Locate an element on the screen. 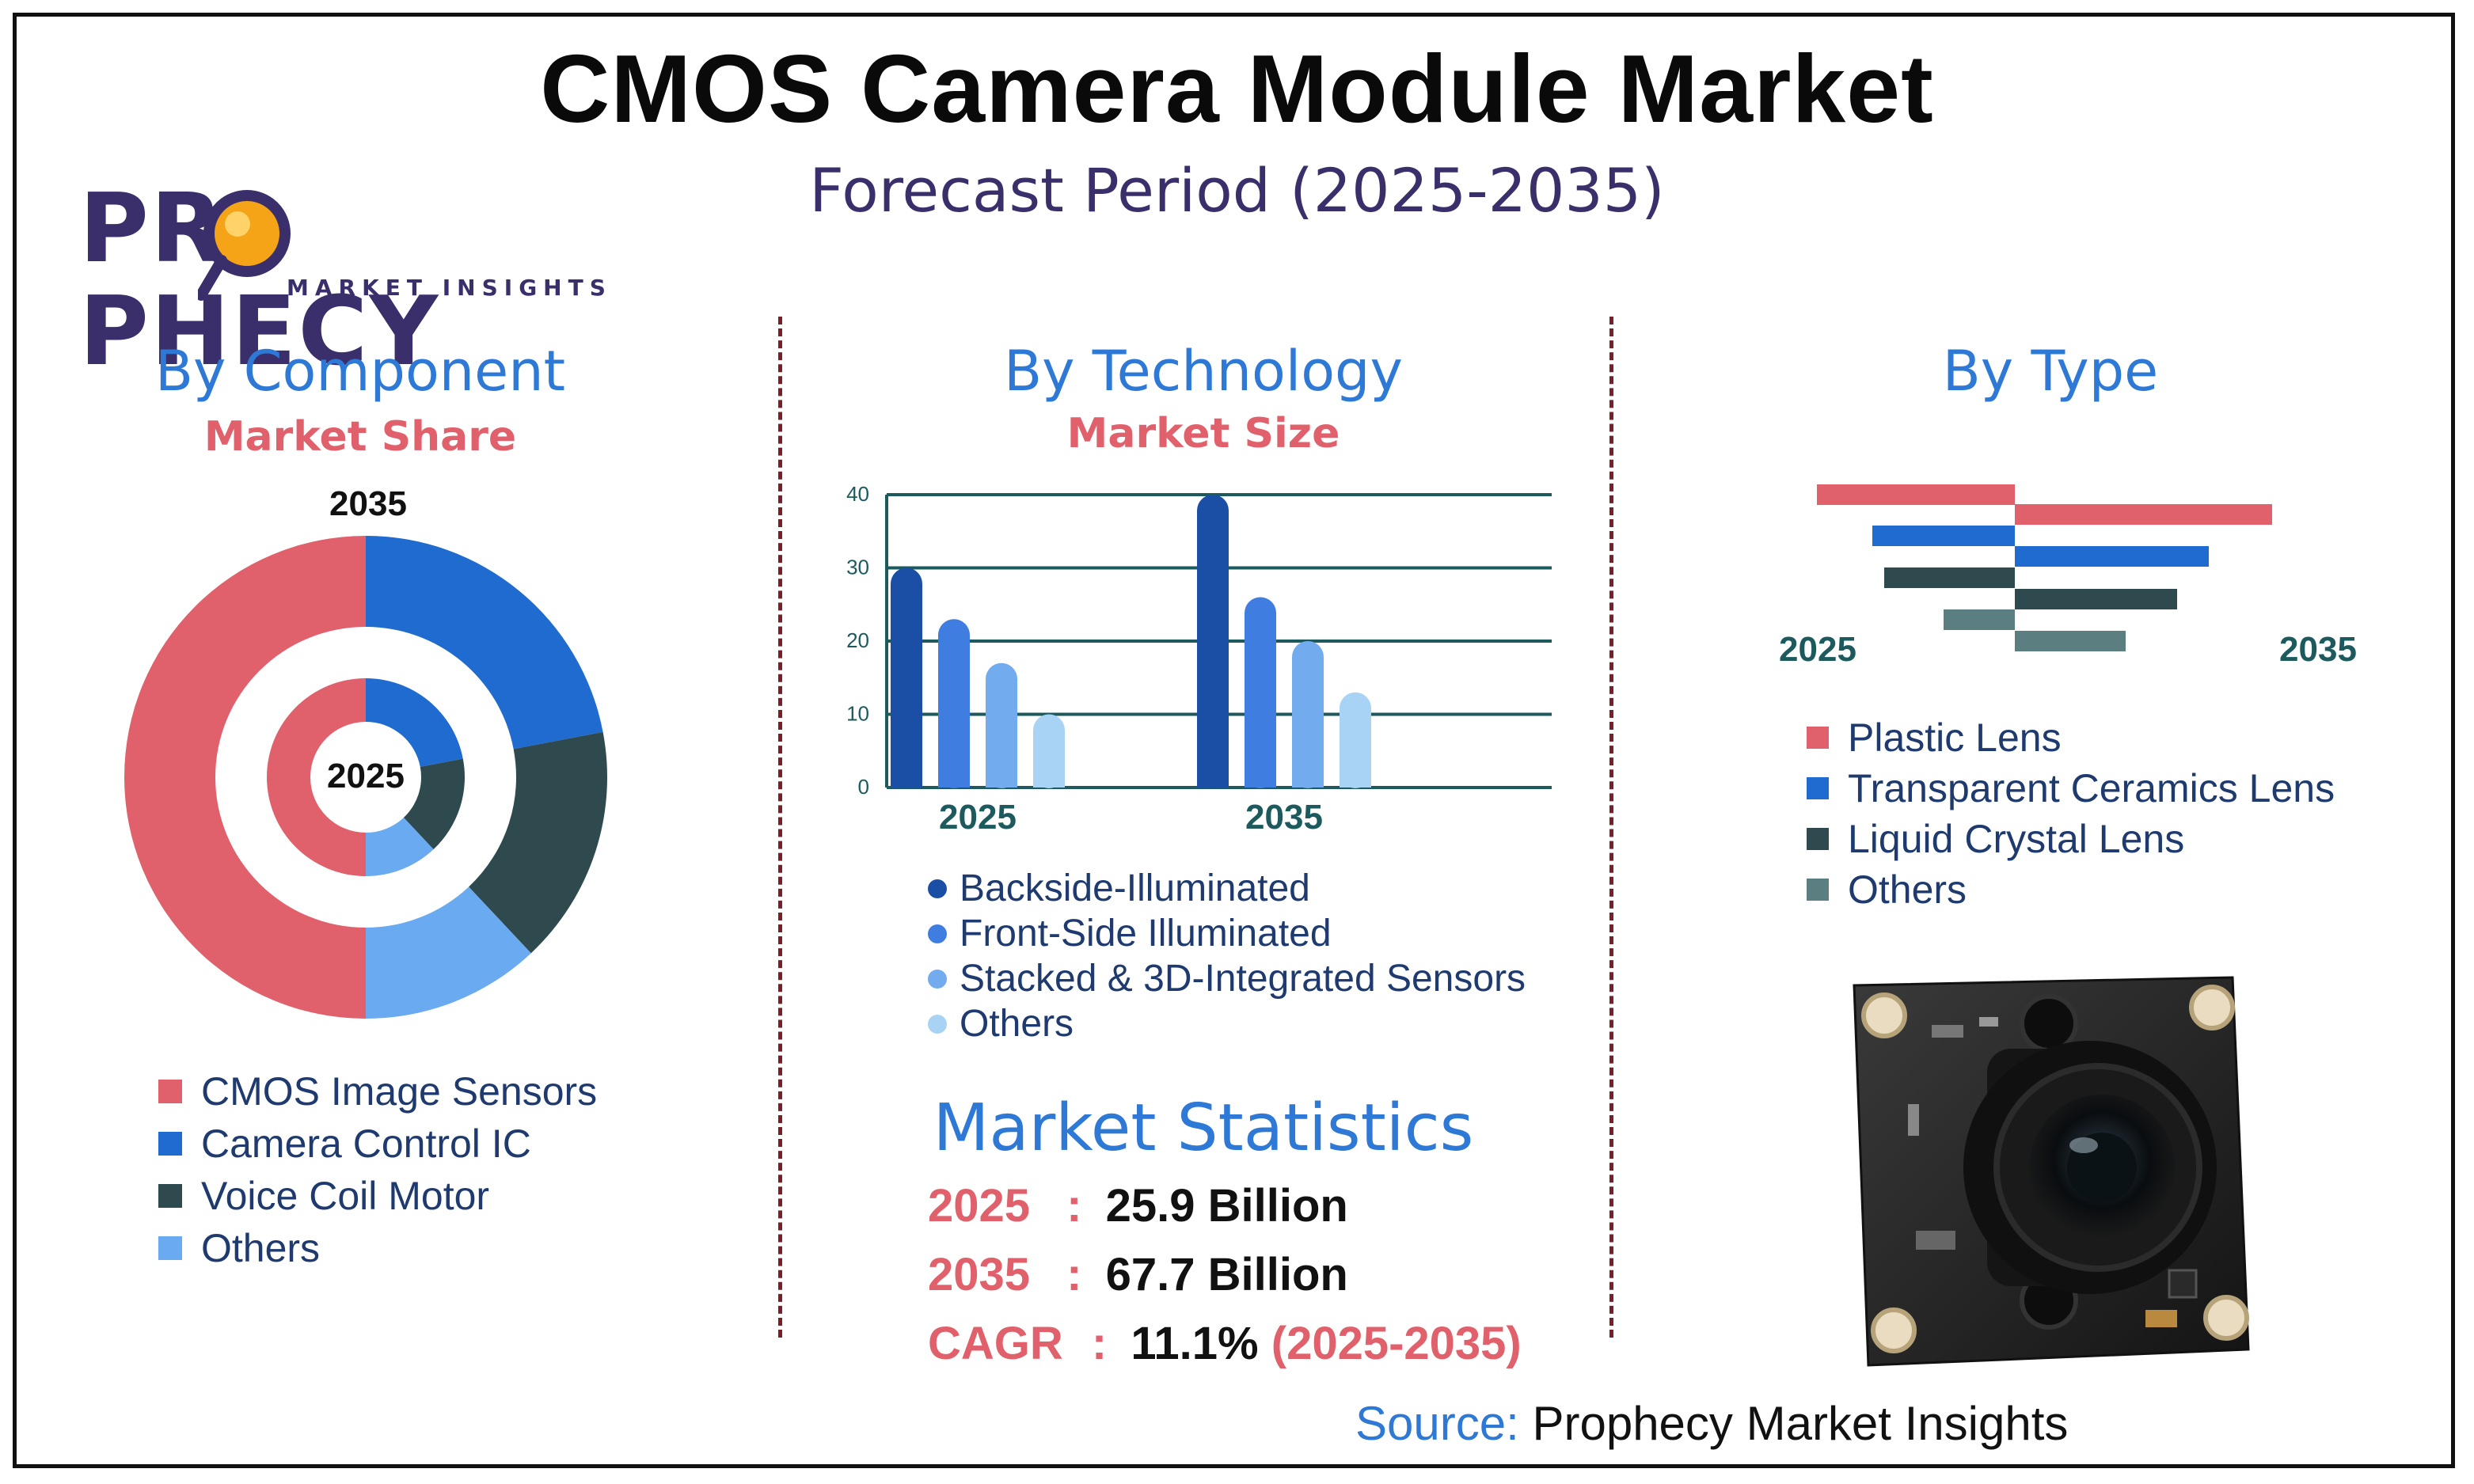  left-year-label: 2025 is located at coordinates (1818, 647).